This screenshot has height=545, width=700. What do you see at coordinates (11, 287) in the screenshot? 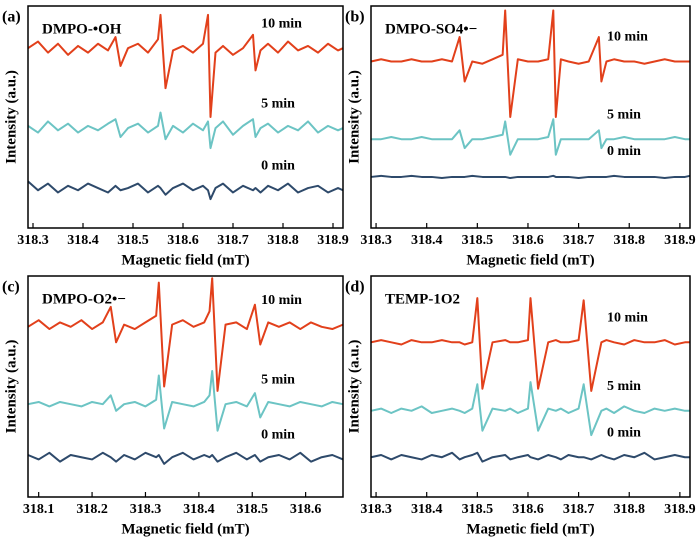
I see `panel-label: (c)` at bounding box center [11, 287].